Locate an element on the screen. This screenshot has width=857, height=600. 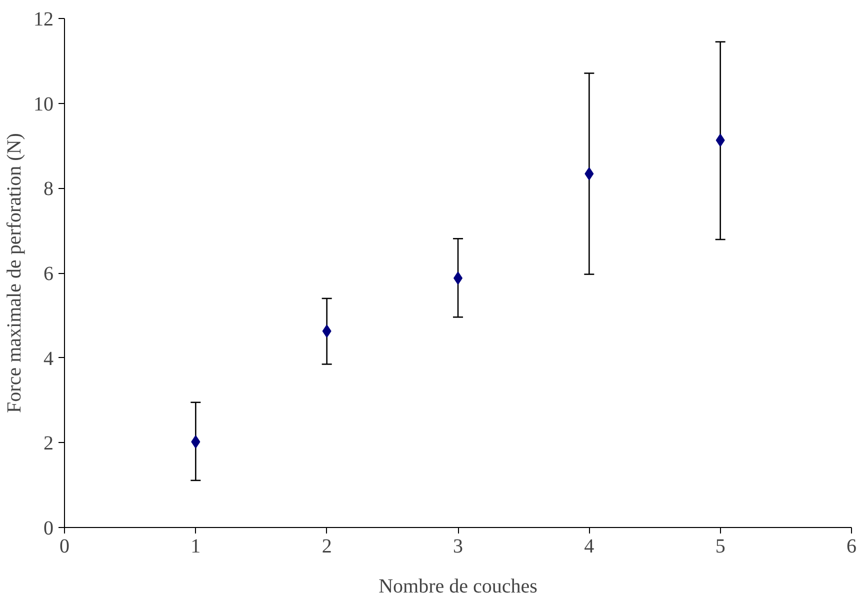
x-tick-label: 5 is located at coordinates (720, 547).